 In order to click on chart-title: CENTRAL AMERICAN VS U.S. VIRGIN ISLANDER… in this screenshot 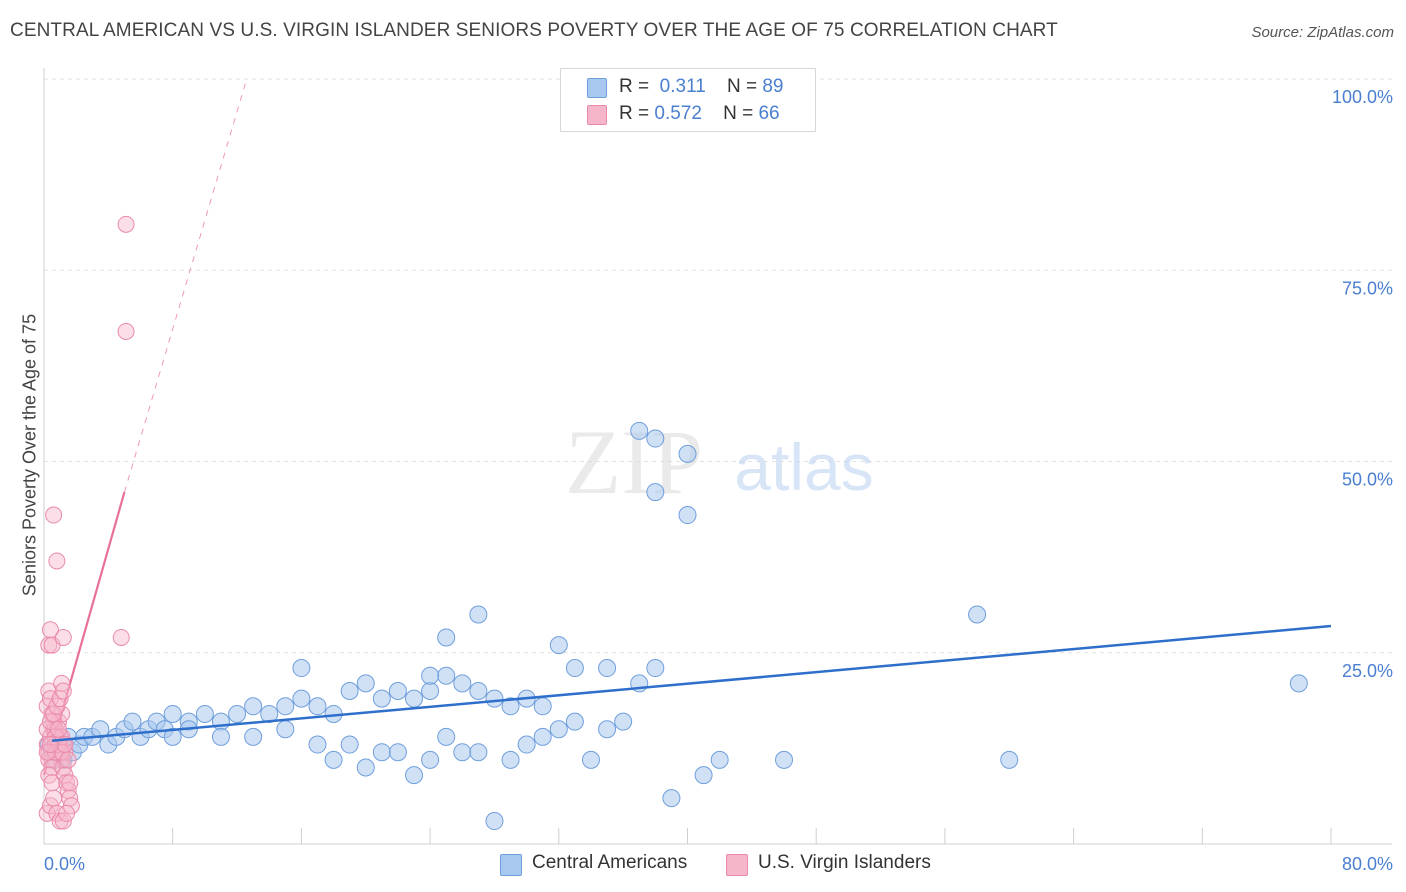, I will do `click(534, 30)`.